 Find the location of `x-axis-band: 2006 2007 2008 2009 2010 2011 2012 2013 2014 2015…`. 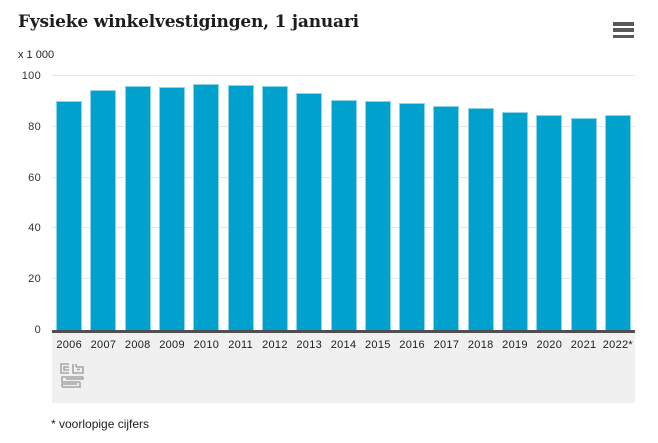

x-axis-band: 2006 2007 2008 2009 2010 2011 2012 2013 2014 2015… is located at coordinates (343, 368).